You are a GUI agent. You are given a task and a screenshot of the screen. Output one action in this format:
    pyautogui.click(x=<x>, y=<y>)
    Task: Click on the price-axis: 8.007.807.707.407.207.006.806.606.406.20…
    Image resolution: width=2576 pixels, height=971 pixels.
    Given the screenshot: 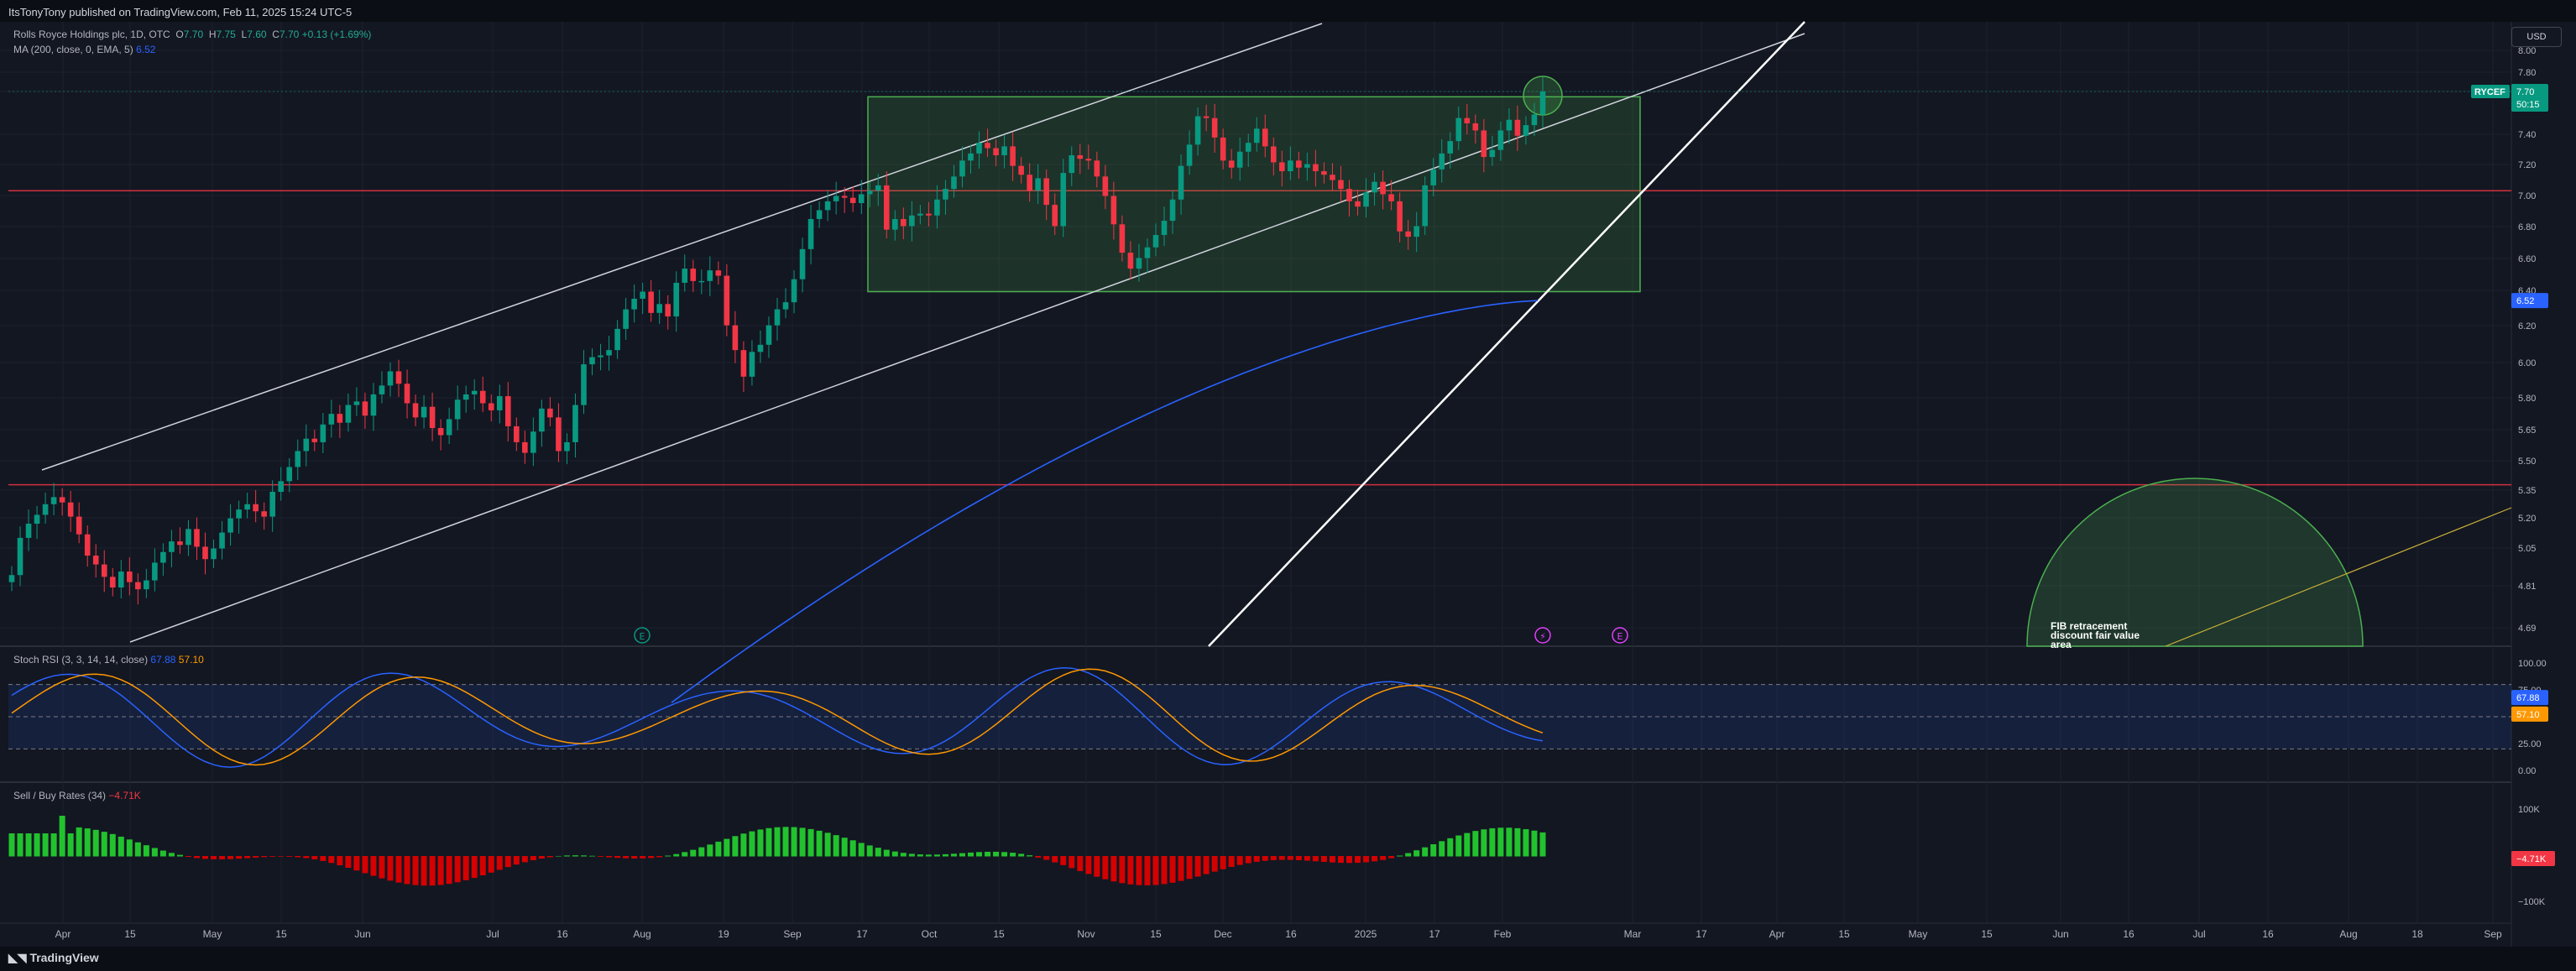 What is the action you would take?
    pyautogui.click(x=2527, y=340)
    